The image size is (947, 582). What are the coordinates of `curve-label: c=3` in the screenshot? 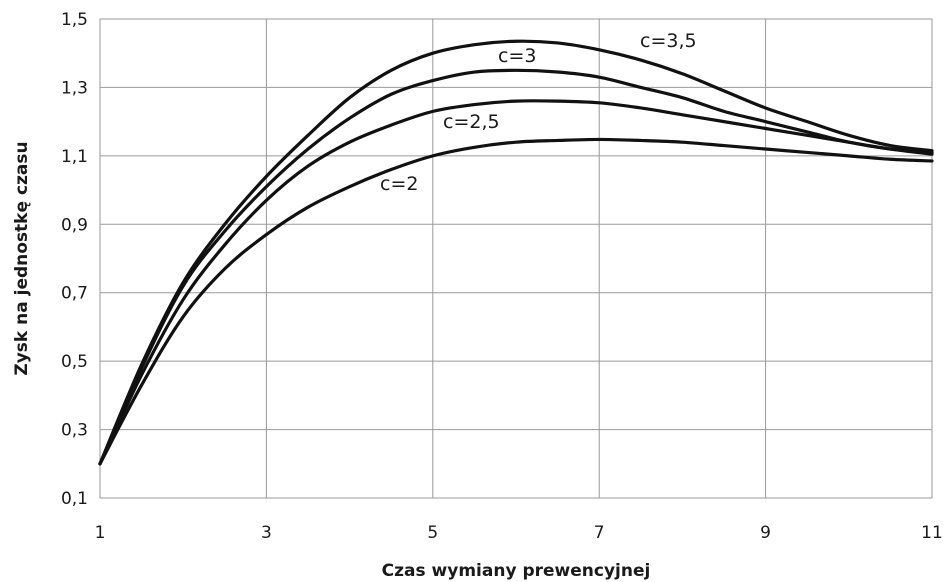 It's located at (517, 56).